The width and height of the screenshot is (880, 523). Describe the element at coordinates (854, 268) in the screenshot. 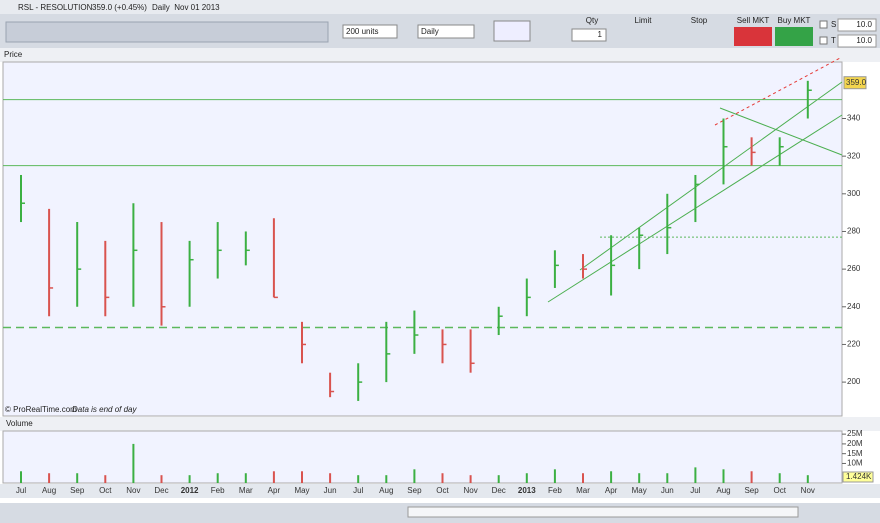

I see `y-tick-label: 260` at that location.